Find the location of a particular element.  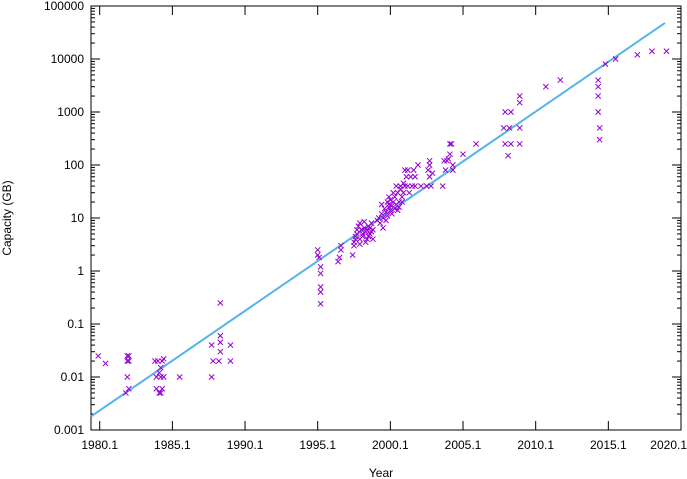

y-tick-label: 100000 is located at coordinates (64, 6).